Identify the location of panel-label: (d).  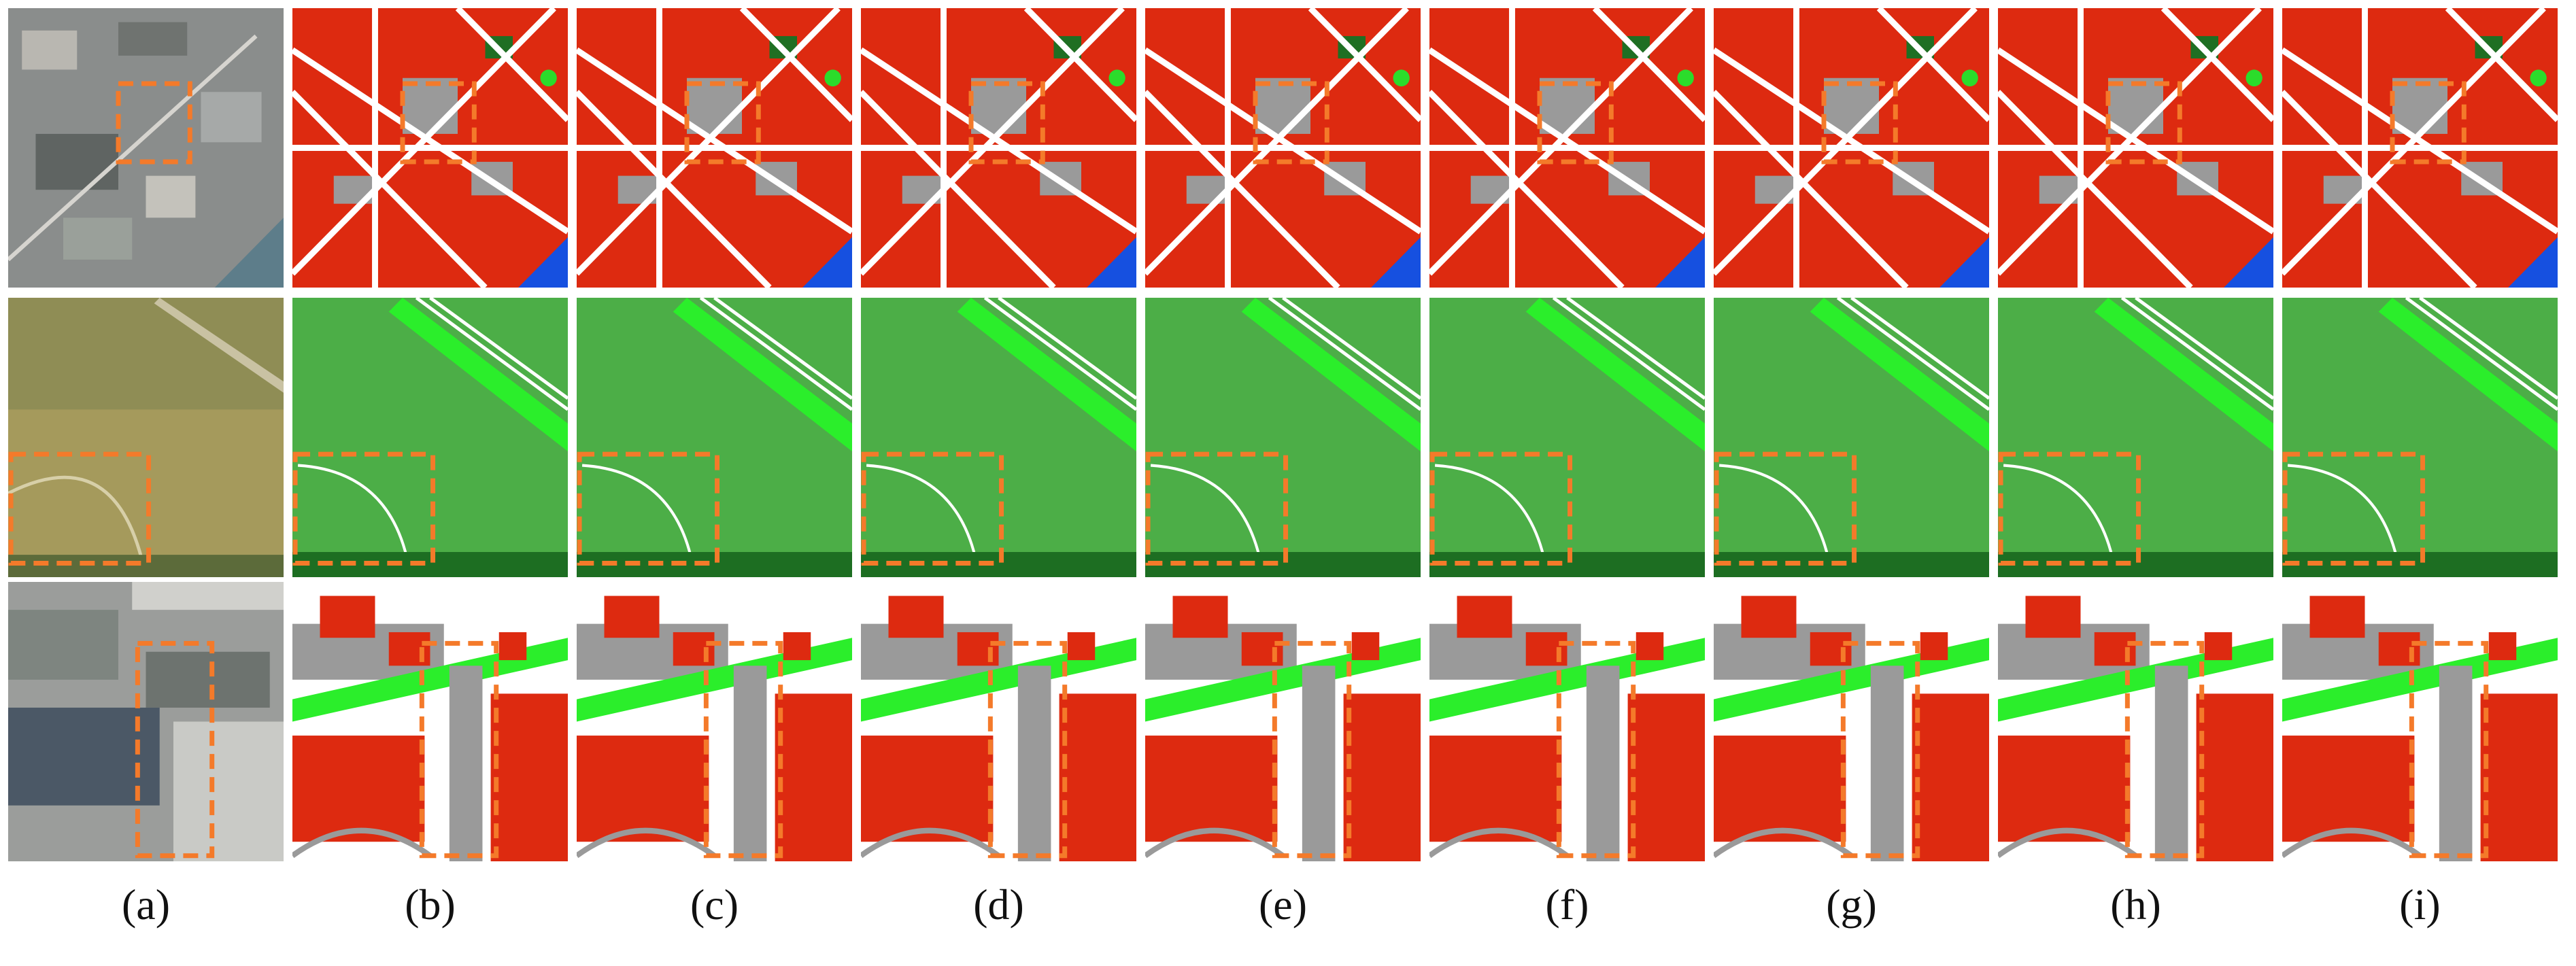
(998, 904).